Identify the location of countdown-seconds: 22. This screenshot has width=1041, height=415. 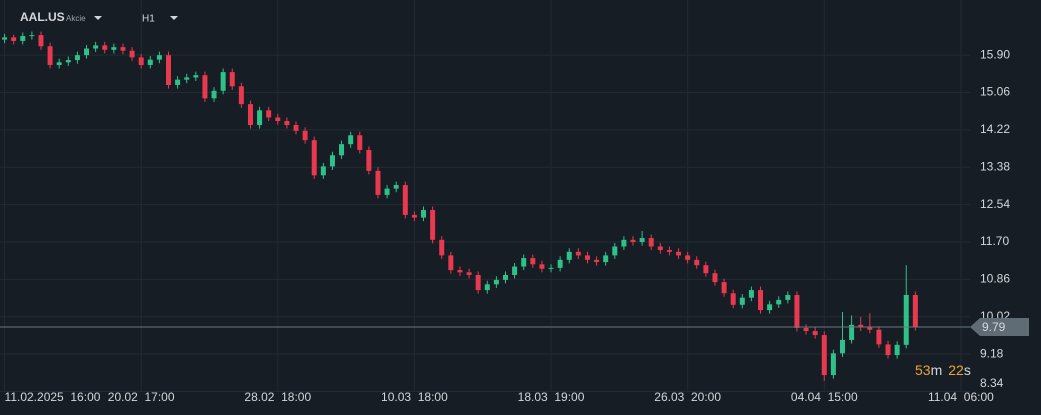
(956, 370).